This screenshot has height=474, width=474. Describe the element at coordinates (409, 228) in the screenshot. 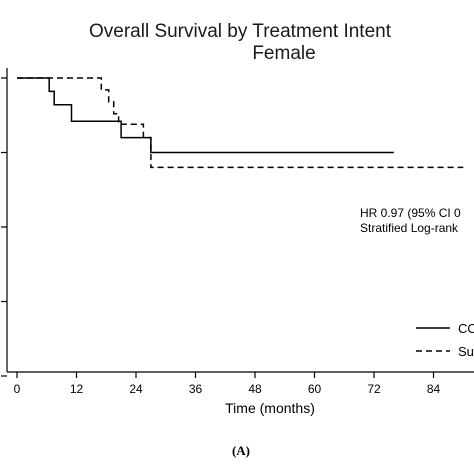

I see `annotation-logrank: Stratified Log-rank` at that location.